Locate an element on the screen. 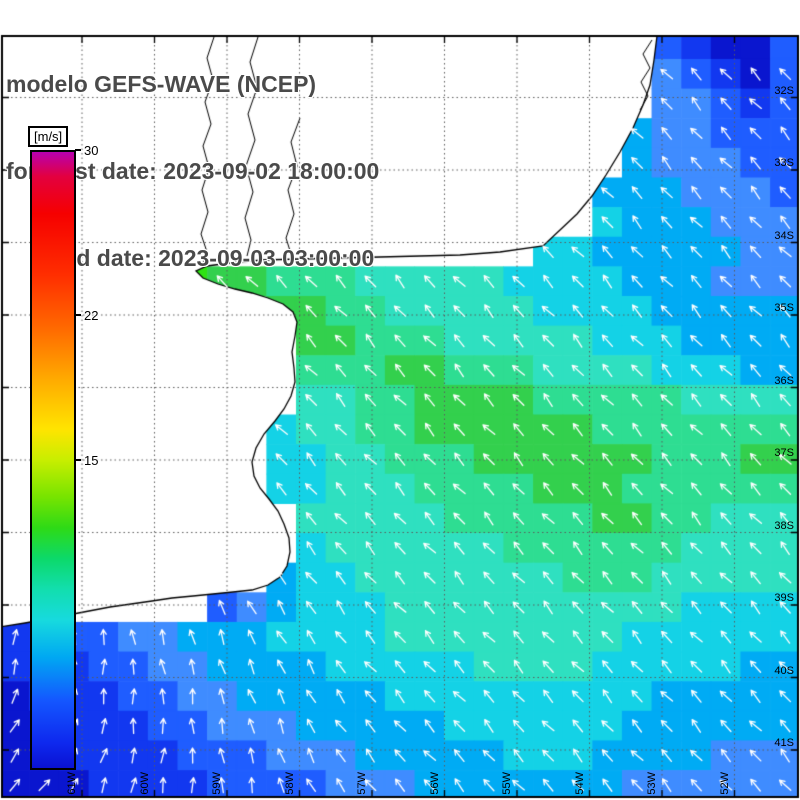 The height and width of the screenshot is (800, 800). lon-label-52W: 52W is located at coordinates (724, 783).